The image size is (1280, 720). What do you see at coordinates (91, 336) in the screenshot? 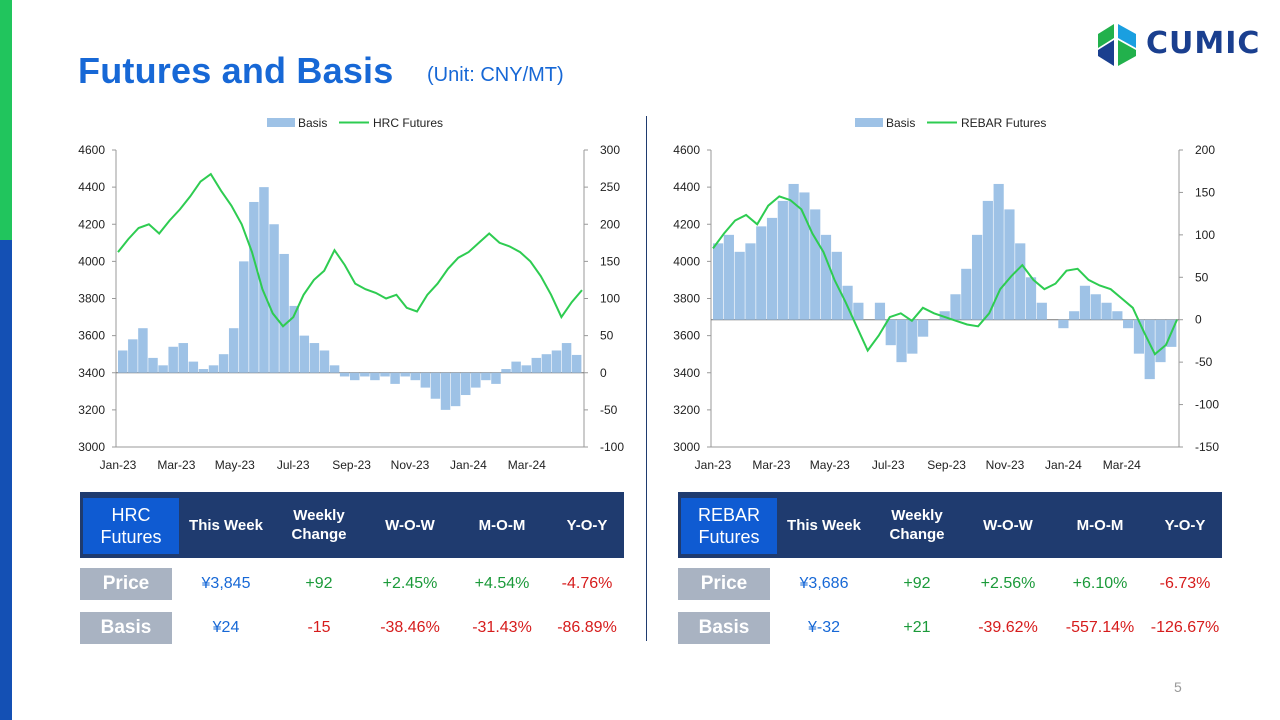
I see `left-tick-label: 3600` at bounding box center [91, 336].